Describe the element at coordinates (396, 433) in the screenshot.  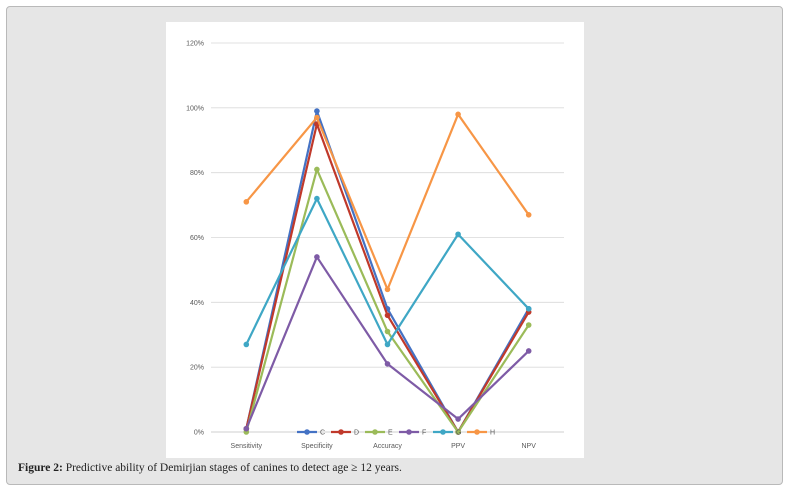
I see `legend: C D E F G H` at that location.